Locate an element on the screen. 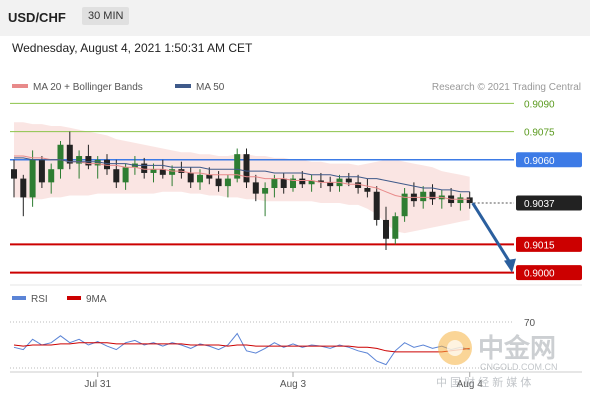 The width and height of the screenshot is (590, 400). level-tag-0.9000 is located at coordinates (549, 273).